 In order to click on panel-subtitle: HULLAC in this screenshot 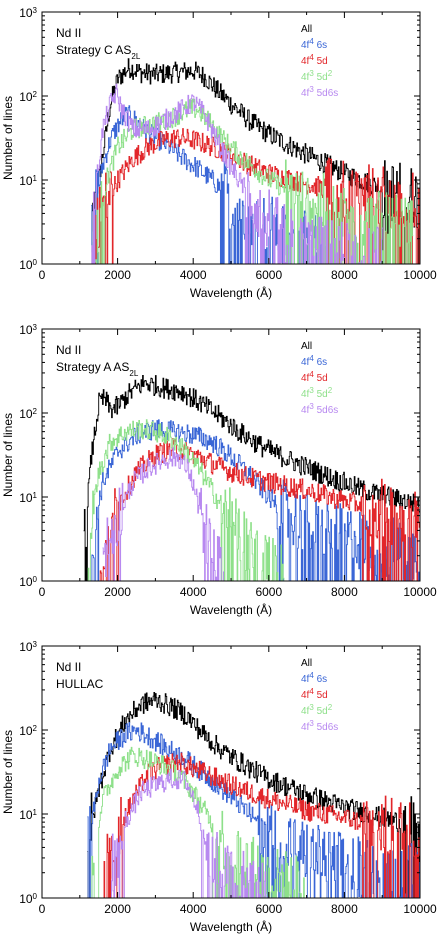, I will do `click(80, 684)`.